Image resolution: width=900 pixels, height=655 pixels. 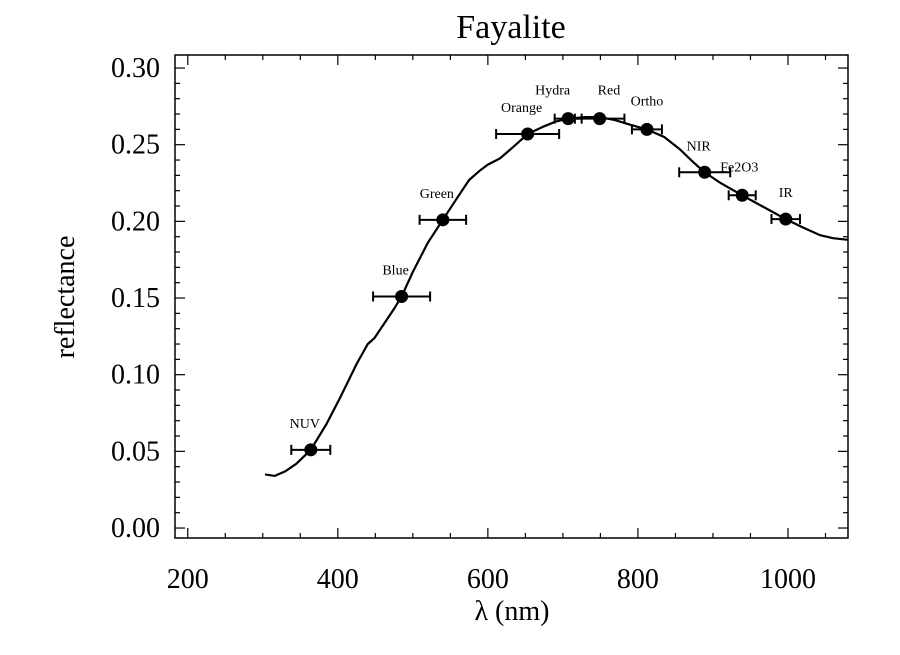 What do you see at coordinates (65, 297) in the screenshot?
I see `y-axis-label: reflectance` at bounding box center [65, 297].